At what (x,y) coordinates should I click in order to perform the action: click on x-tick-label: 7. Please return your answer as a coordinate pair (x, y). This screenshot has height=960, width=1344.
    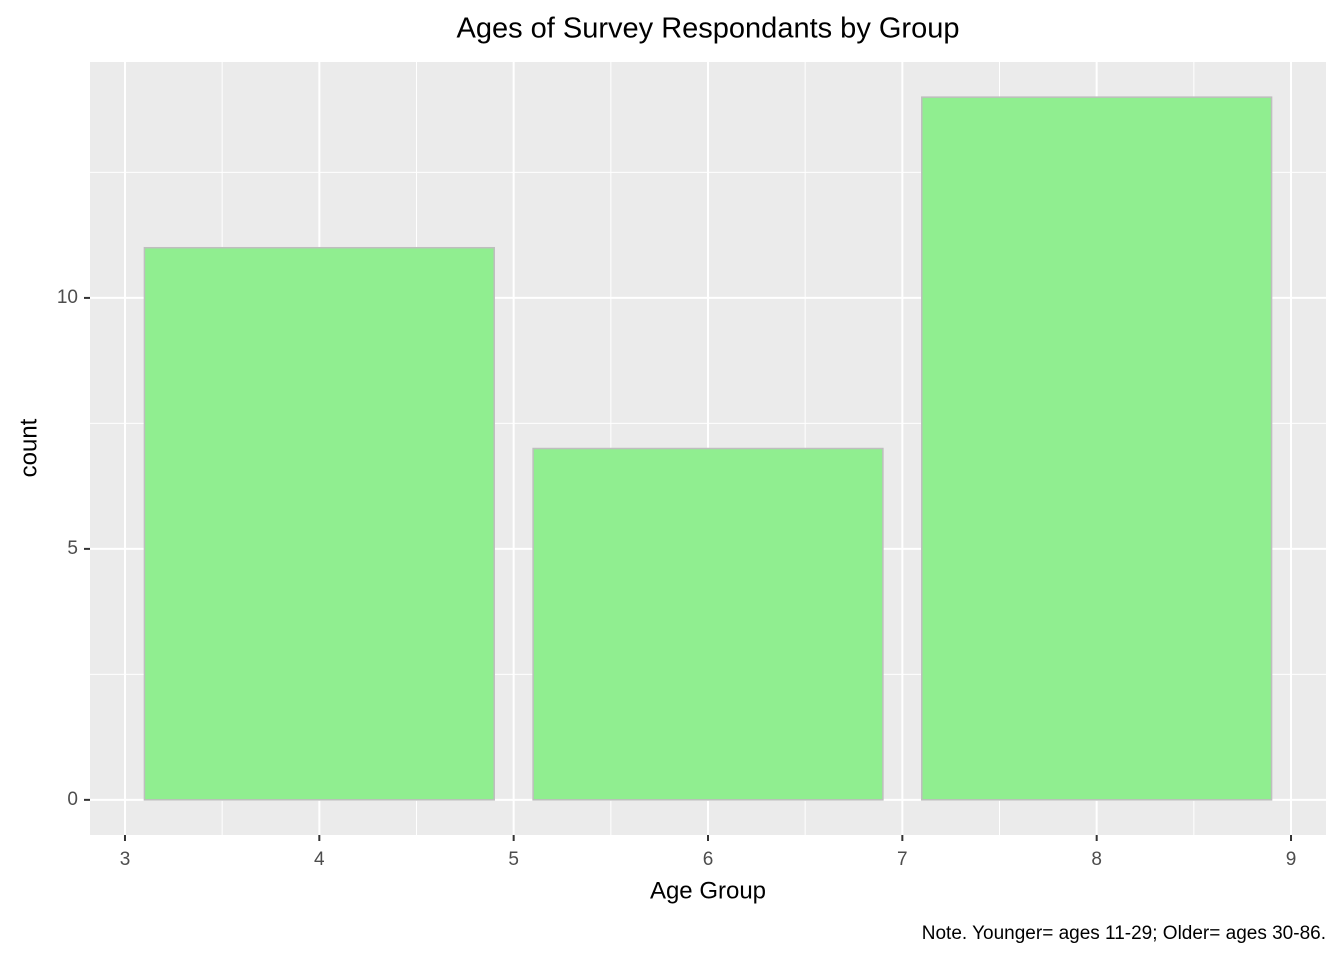
    Looking at the image, I should click on (902, 859).